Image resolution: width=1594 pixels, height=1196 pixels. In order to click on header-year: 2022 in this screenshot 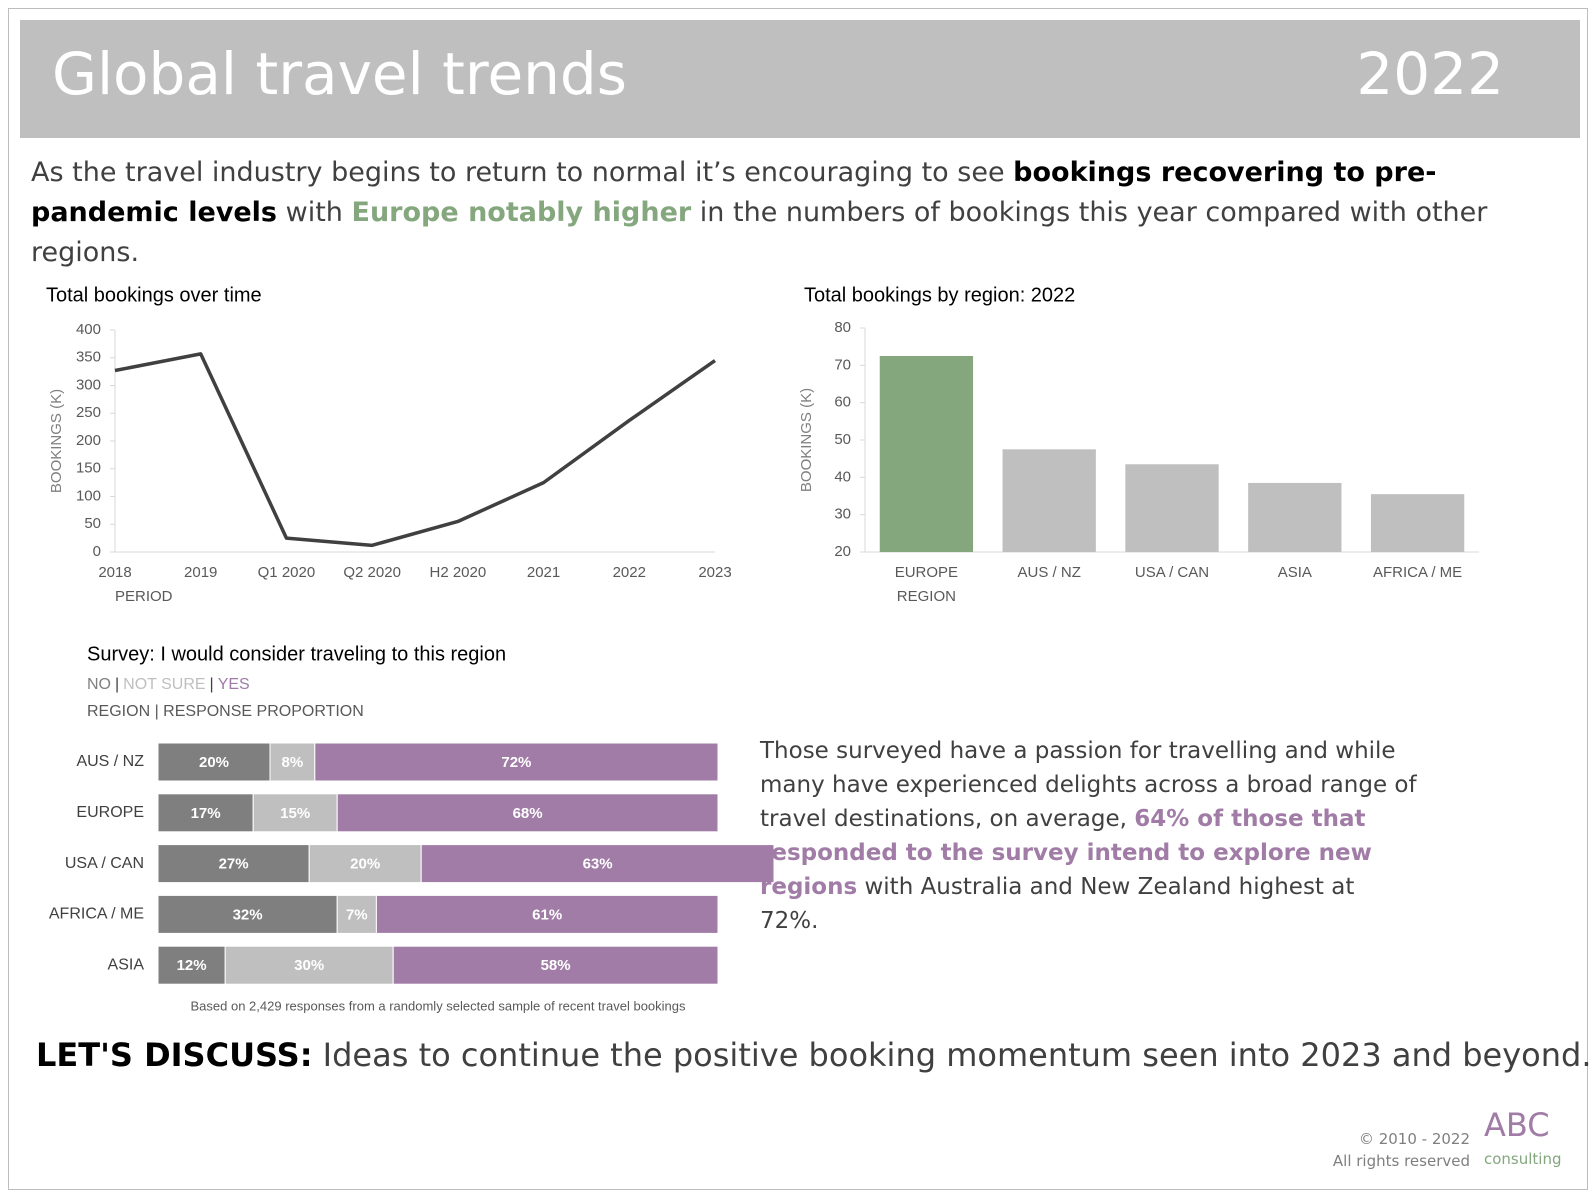, I will do `click(1430, 74)`.